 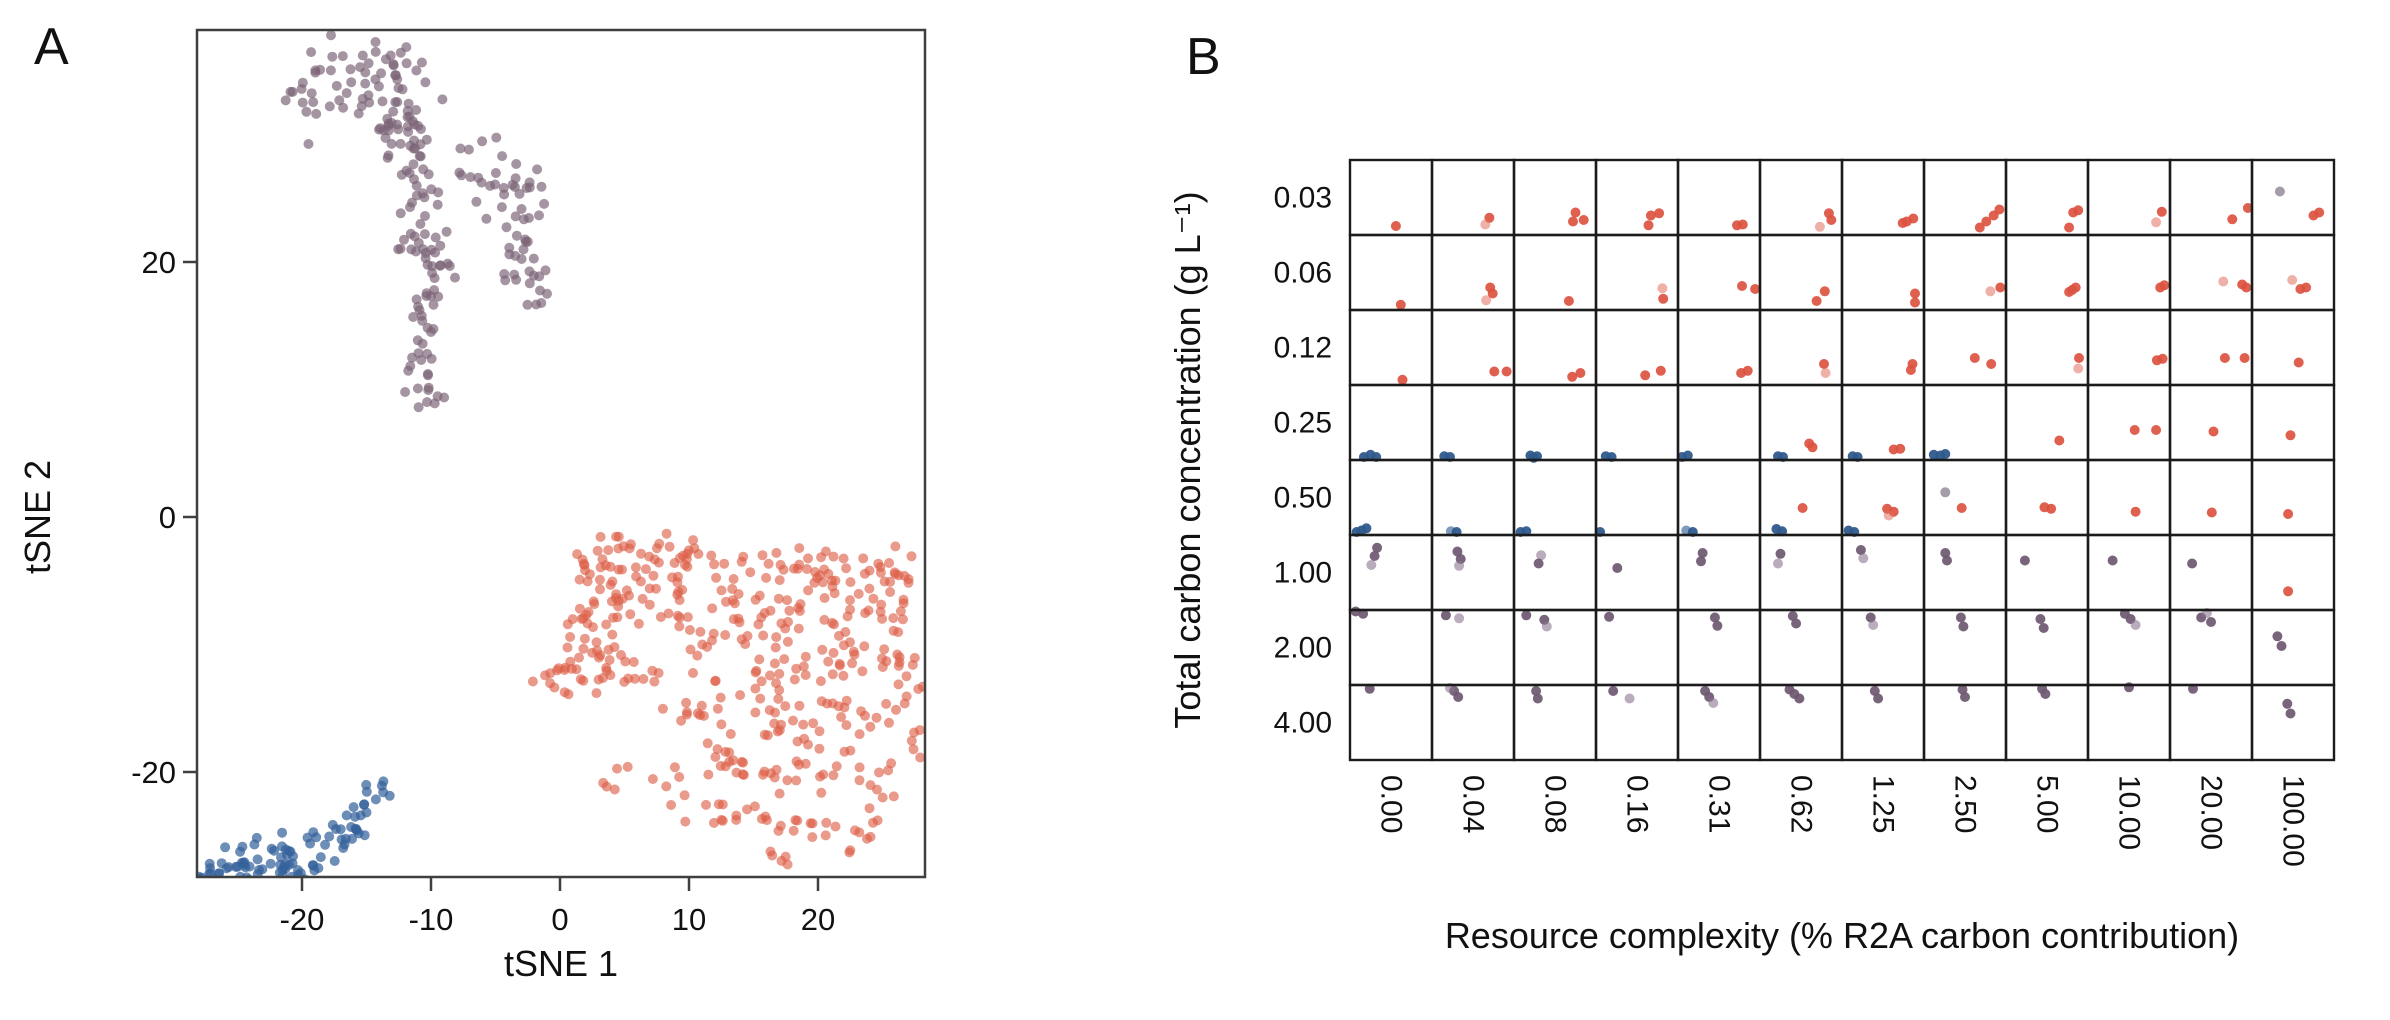 What do you see at coordinates (1740, 225) in the screenshot?
I see `facet-cell-r0c4` at bounding box center [1740, 225].